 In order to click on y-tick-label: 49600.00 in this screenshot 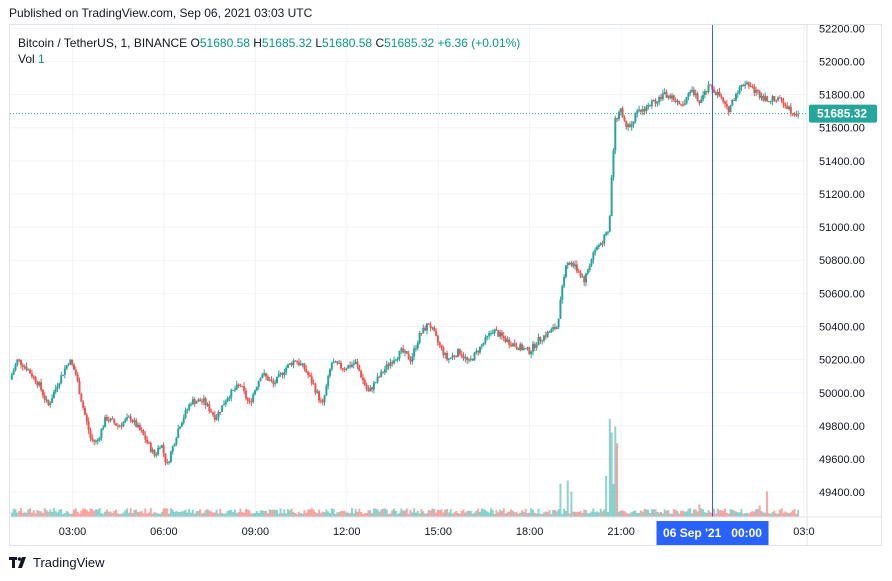, I will do `click(842, 460)`.